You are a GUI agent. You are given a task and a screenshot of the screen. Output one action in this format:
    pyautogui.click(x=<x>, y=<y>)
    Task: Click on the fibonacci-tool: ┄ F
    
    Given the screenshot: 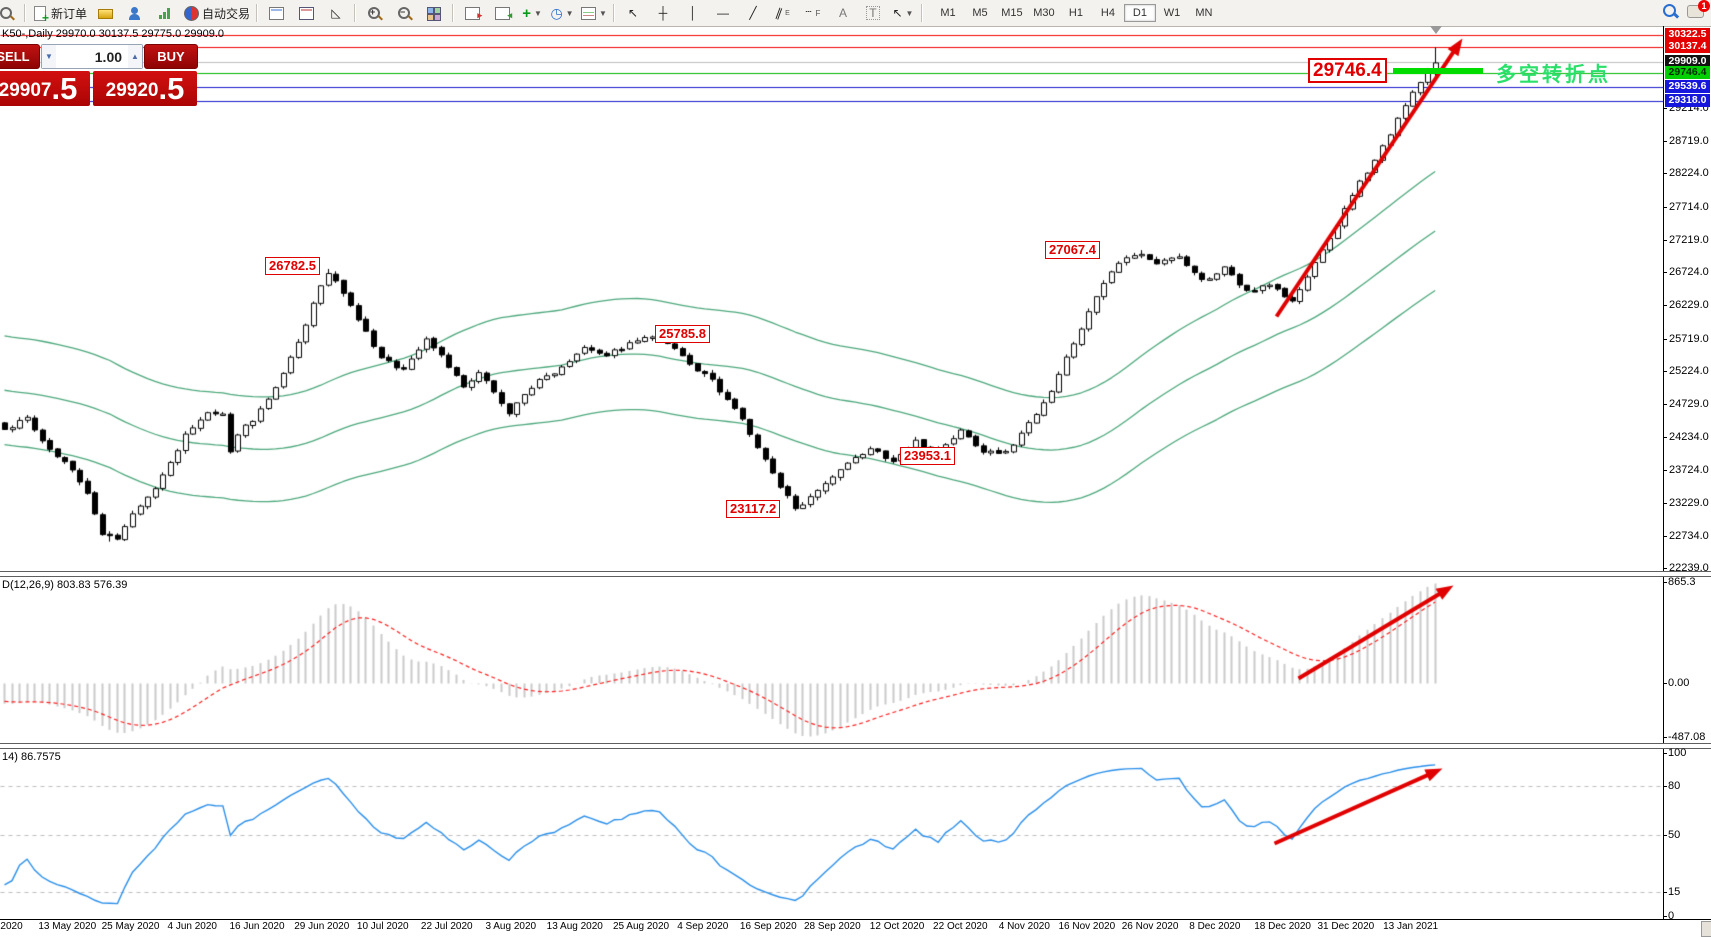 What is the action you would take?
    pyautogui.click(x=813, y=13)
    